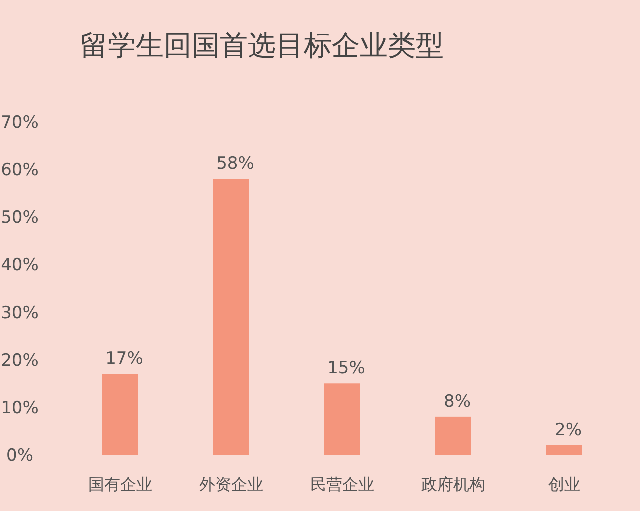  Describe the element at coordinates (564, 484) in the screenshot. I see `x-tick-label: 创业` at that location.